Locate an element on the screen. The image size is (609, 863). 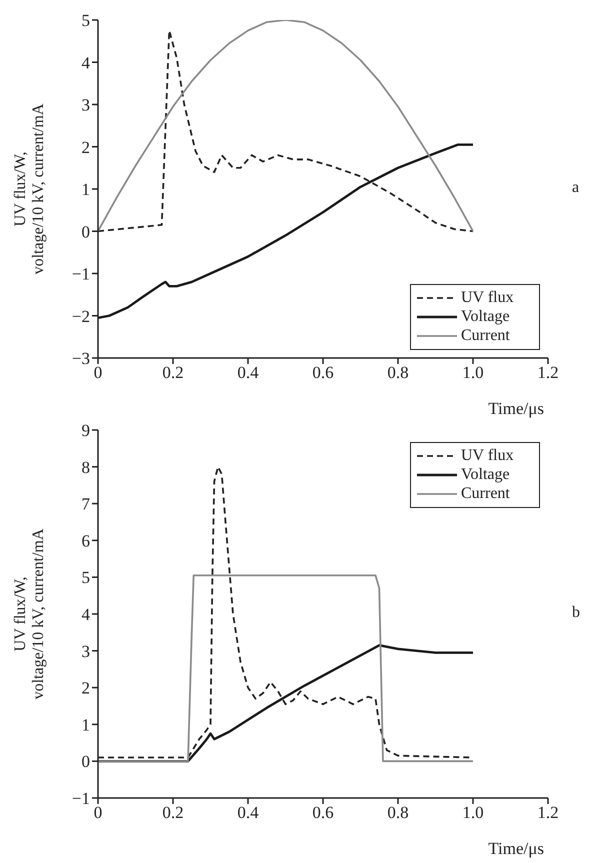
line-series is located at coordinates (286, 668).